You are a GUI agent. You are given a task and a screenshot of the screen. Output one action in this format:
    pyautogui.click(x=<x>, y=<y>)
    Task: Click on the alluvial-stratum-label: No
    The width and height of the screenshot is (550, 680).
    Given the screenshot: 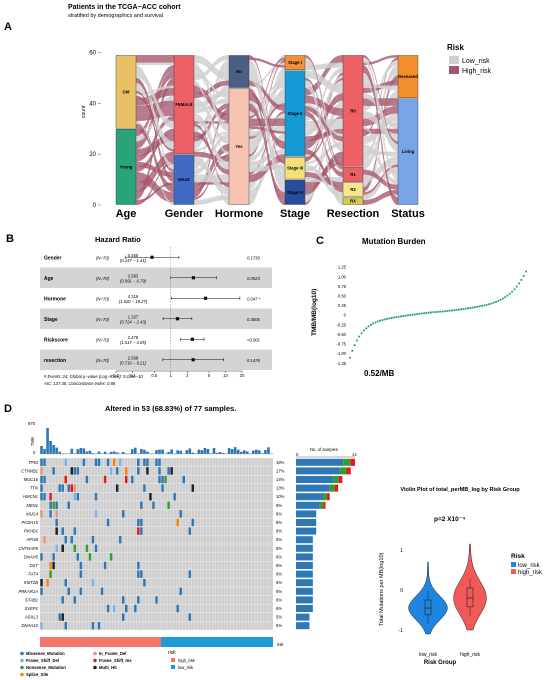 What is the action you would take?
    pyautogui.click(x=239, y=71)
    